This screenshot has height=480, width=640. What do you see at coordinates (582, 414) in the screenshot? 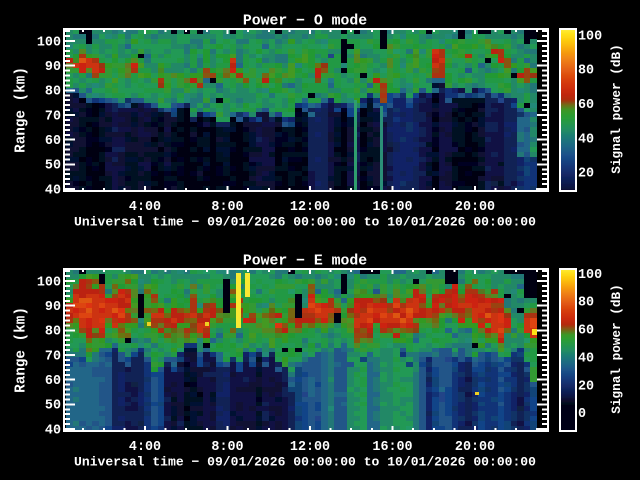
I see `svg-text: 0` at bounding box center [582, 414].